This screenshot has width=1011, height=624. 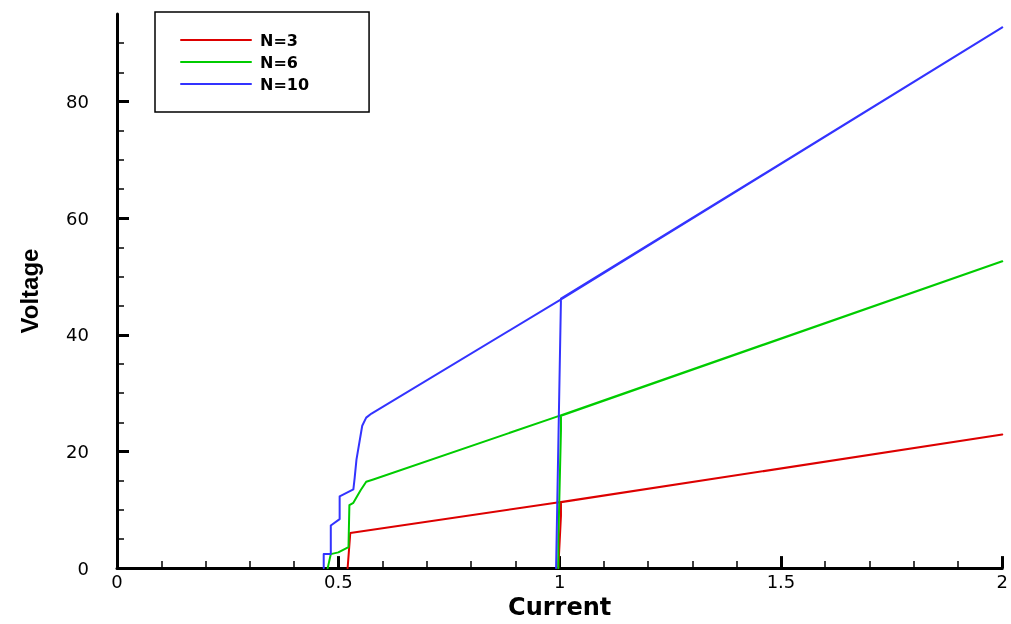 What do you see at coordinates (77, 218) in the screenshot?
I see `y-tick-label: 60` at bounding box center [77, 218].